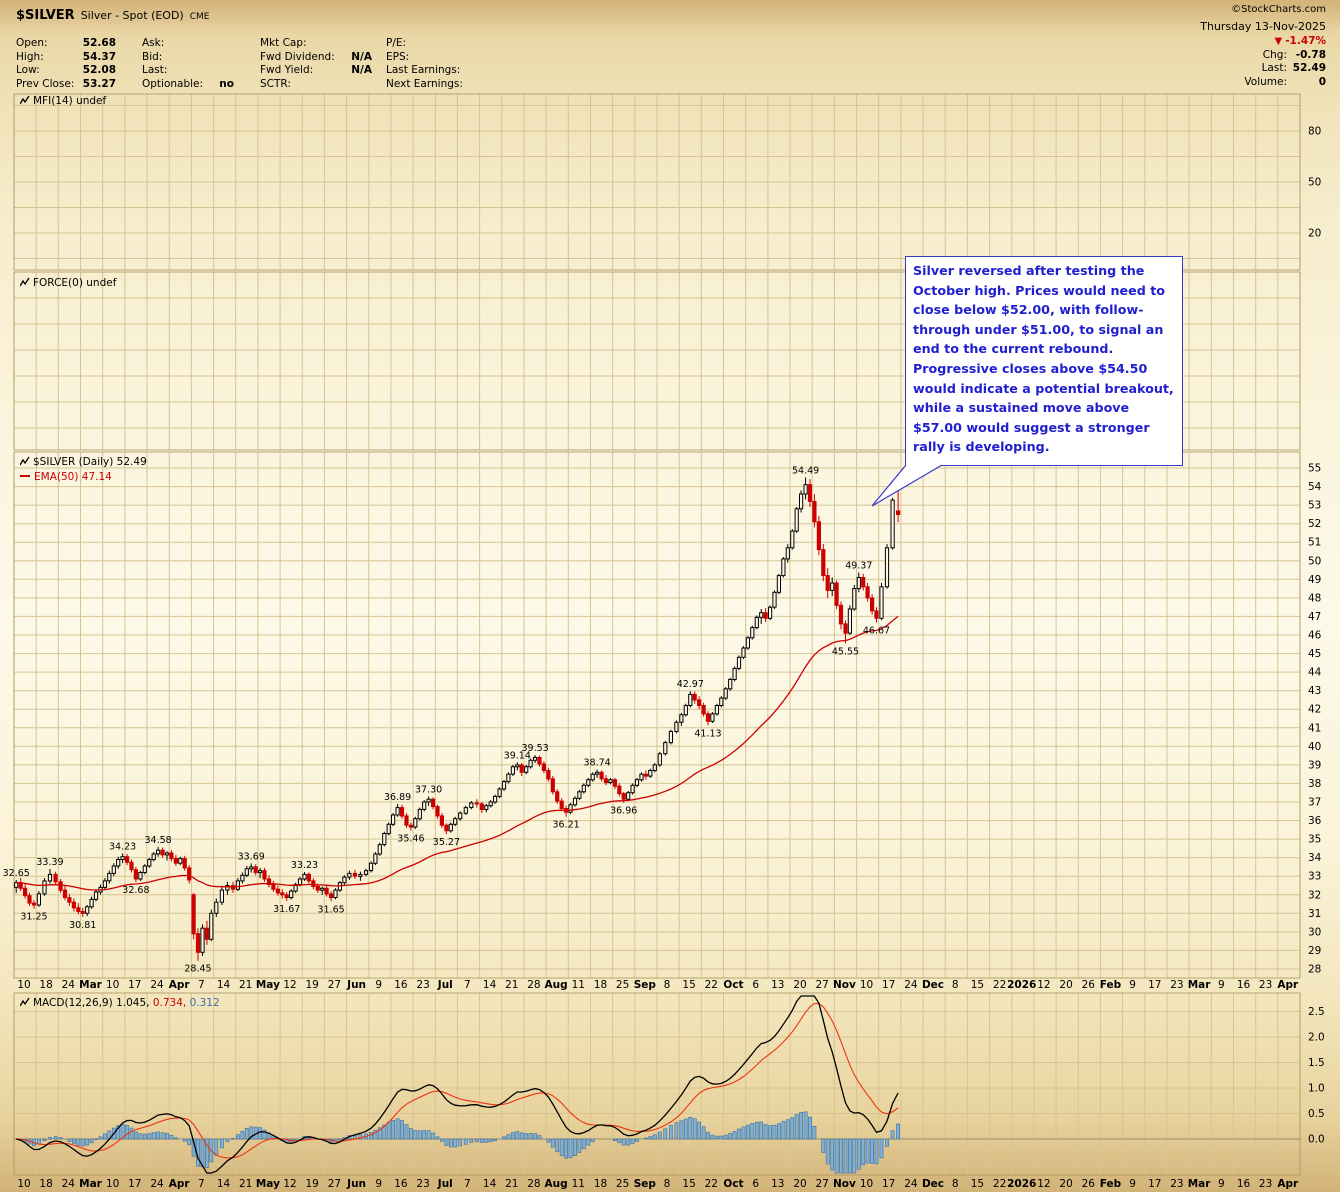 This screenshot has height=1192, width=1340. What do you see at coordinates (356, 985) in the screenshot?
I see `svg-text: Jun` at bounding box center [356, 985].